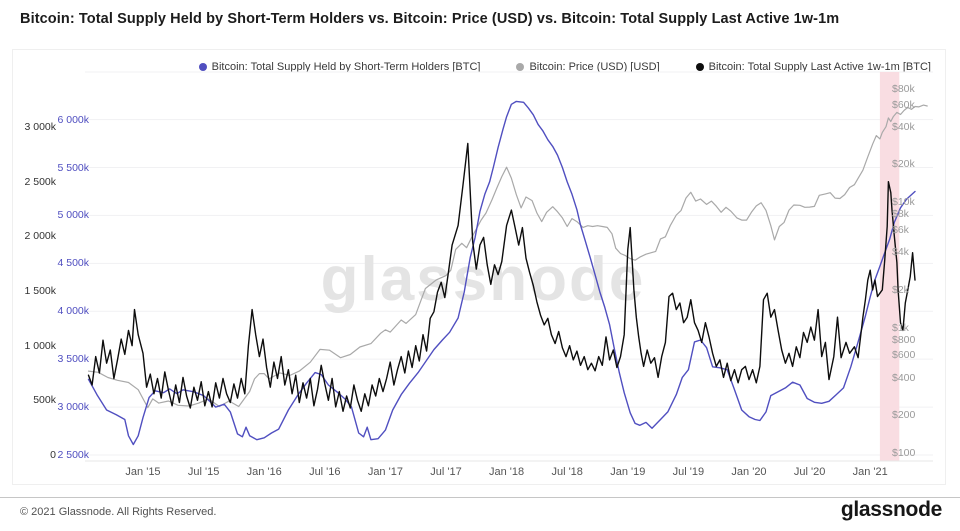 This screenshot has width=960, height=531. What do you see at coordinates (264, 472) in the screenshot?
I see `x-axis-tick: Jan '16` at bounding box center [264, 472].